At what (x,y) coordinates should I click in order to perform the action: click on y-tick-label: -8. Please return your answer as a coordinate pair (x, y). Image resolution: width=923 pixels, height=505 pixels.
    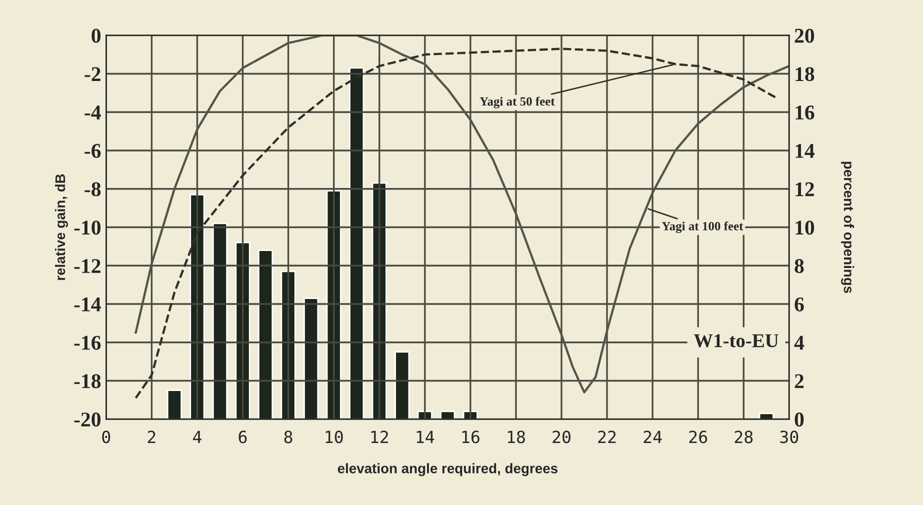
    Looking at the image, I should click on (92, 189).